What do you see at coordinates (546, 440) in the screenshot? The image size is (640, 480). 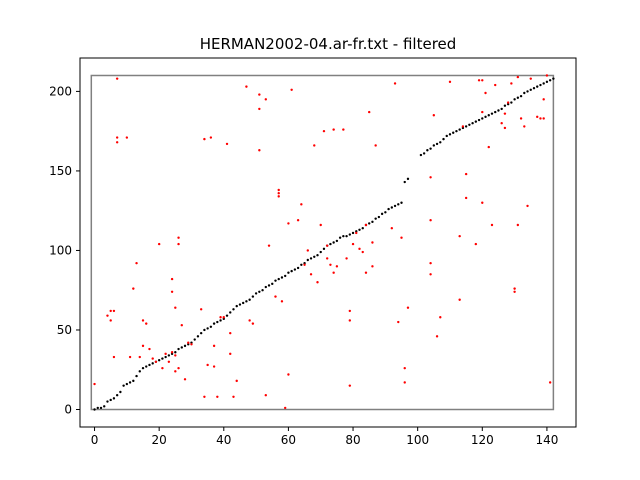 I see `x-tick-label: 140` at bounding box center [546, 440].